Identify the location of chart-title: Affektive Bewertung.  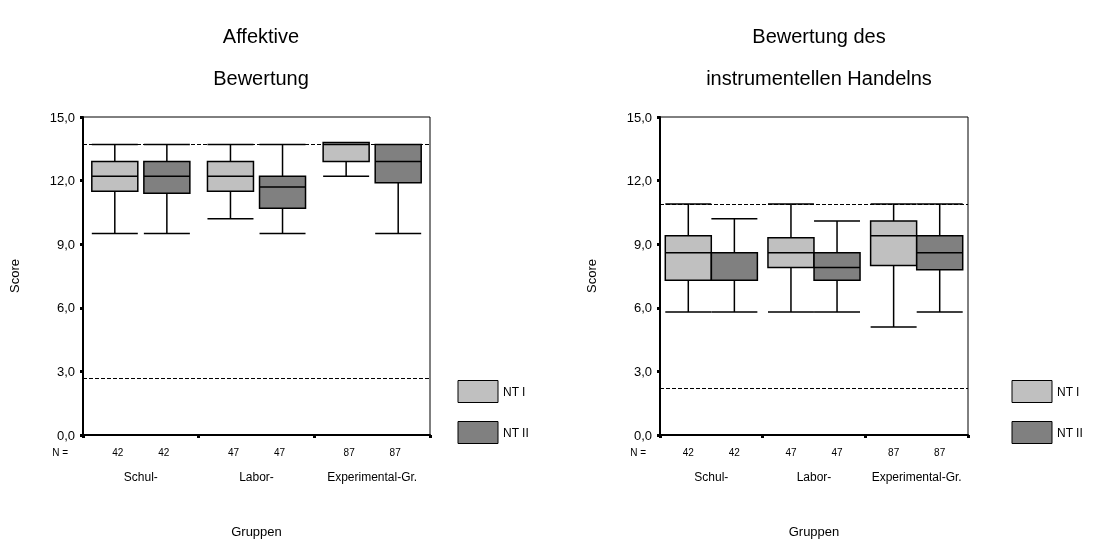
(261, 57).